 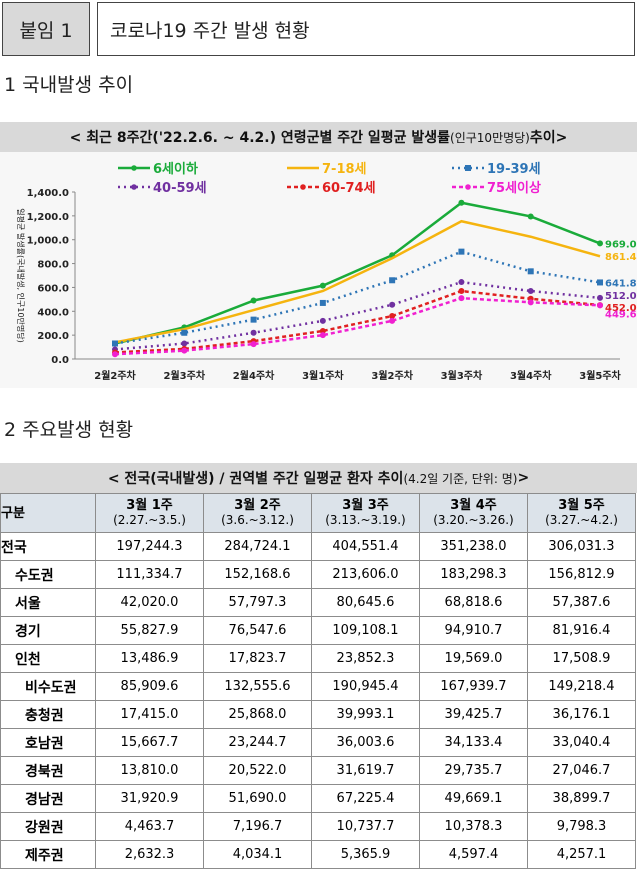 What do you see at coordinates (257, 630) in the screenshot?
I see `table-cell: 76,547.6` at bounding box center [257, 630].